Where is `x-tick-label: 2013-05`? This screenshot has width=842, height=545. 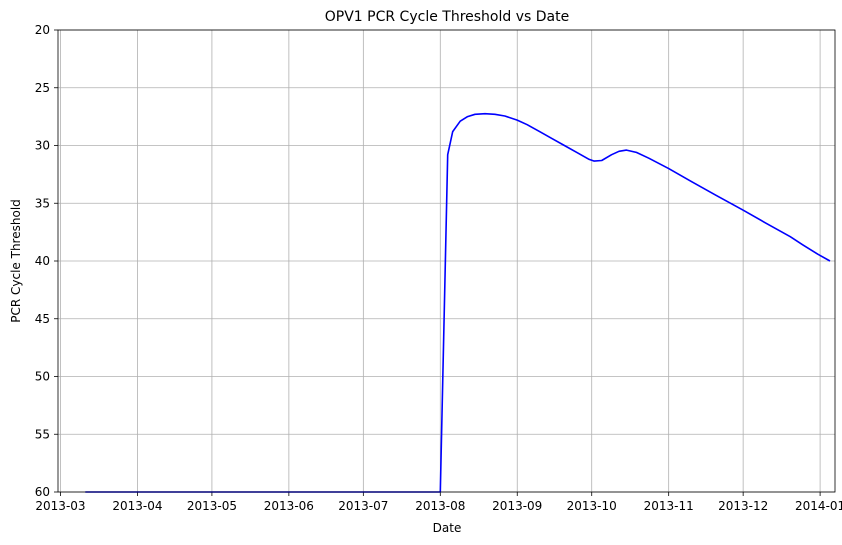 x-tick-label: 2013-05 is located at coordinates (212, 506).